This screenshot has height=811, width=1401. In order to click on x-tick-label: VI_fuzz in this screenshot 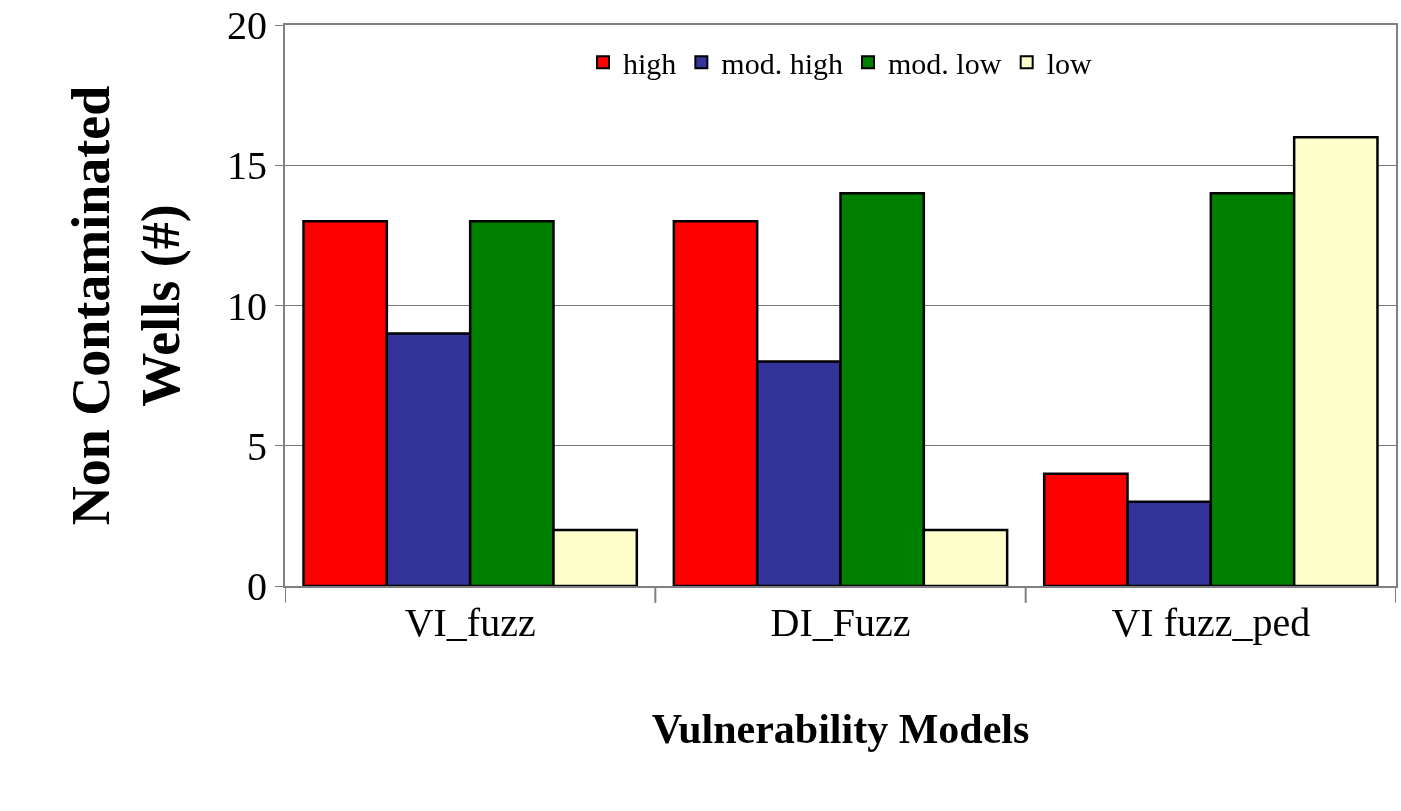, I will do `click(470, 622)`.